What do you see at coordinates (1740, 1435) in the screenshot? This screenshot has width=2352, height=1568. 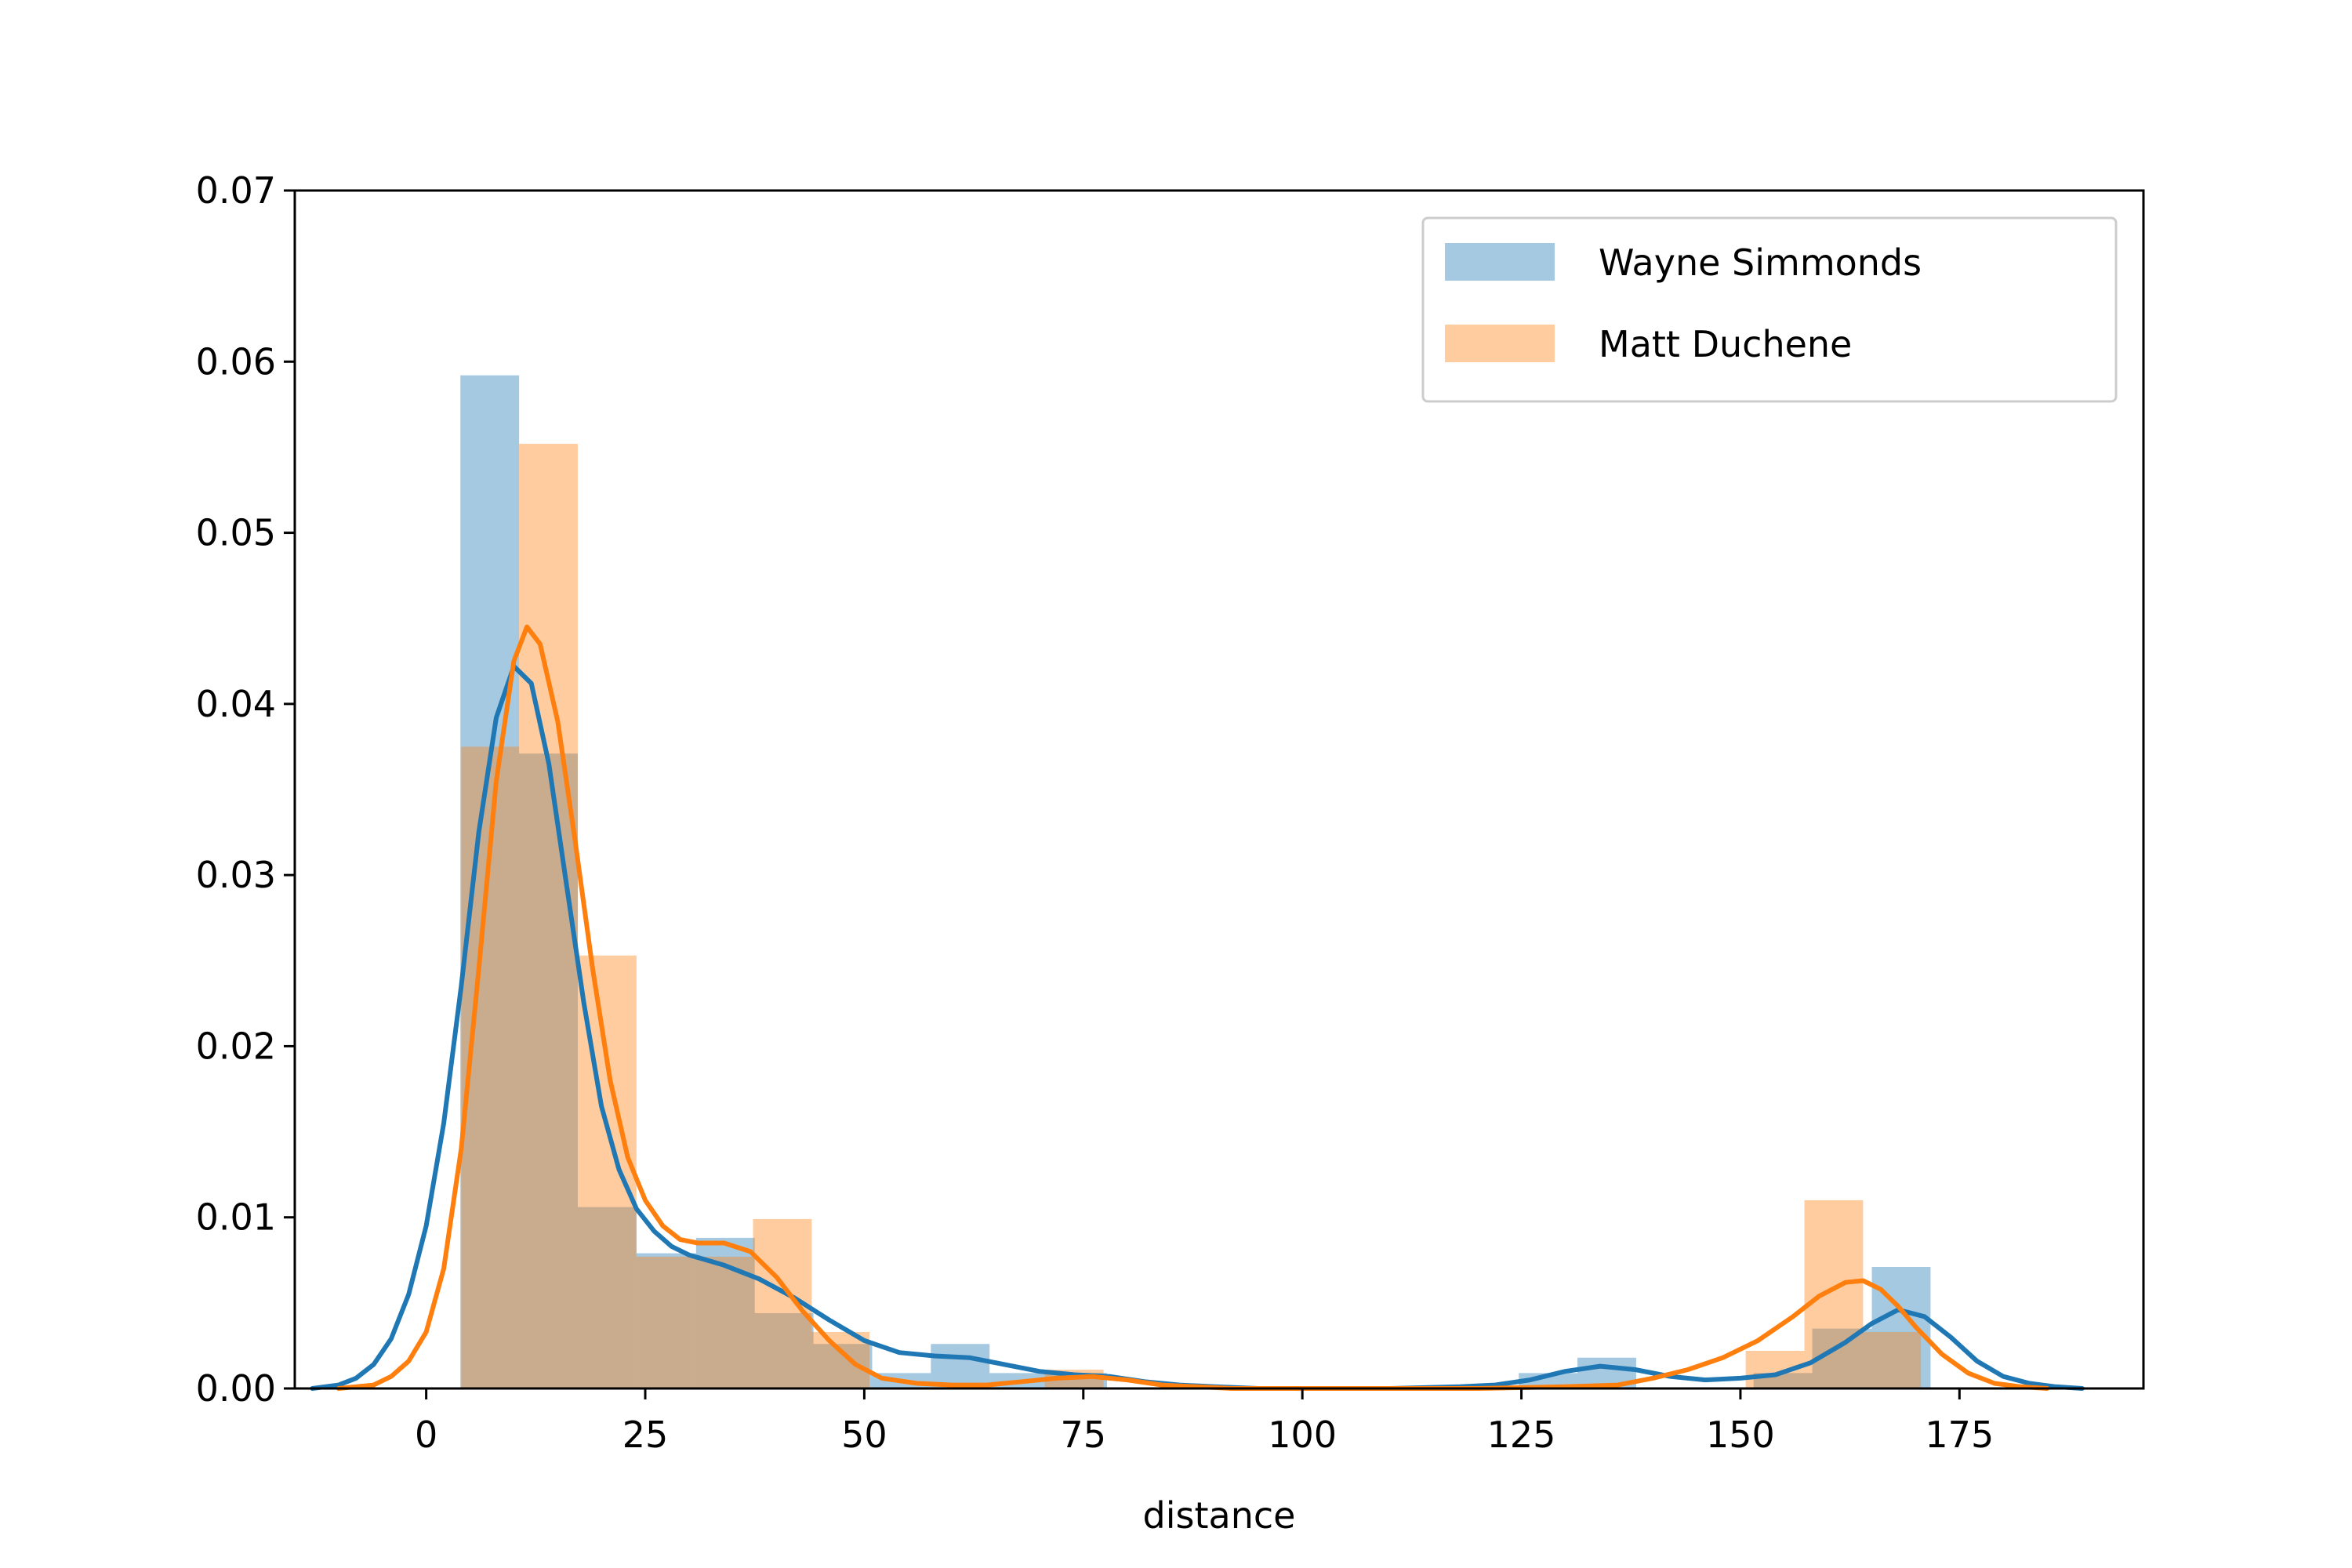 I see `x-tick-label: 150` at bounding box center [1740, 1435].